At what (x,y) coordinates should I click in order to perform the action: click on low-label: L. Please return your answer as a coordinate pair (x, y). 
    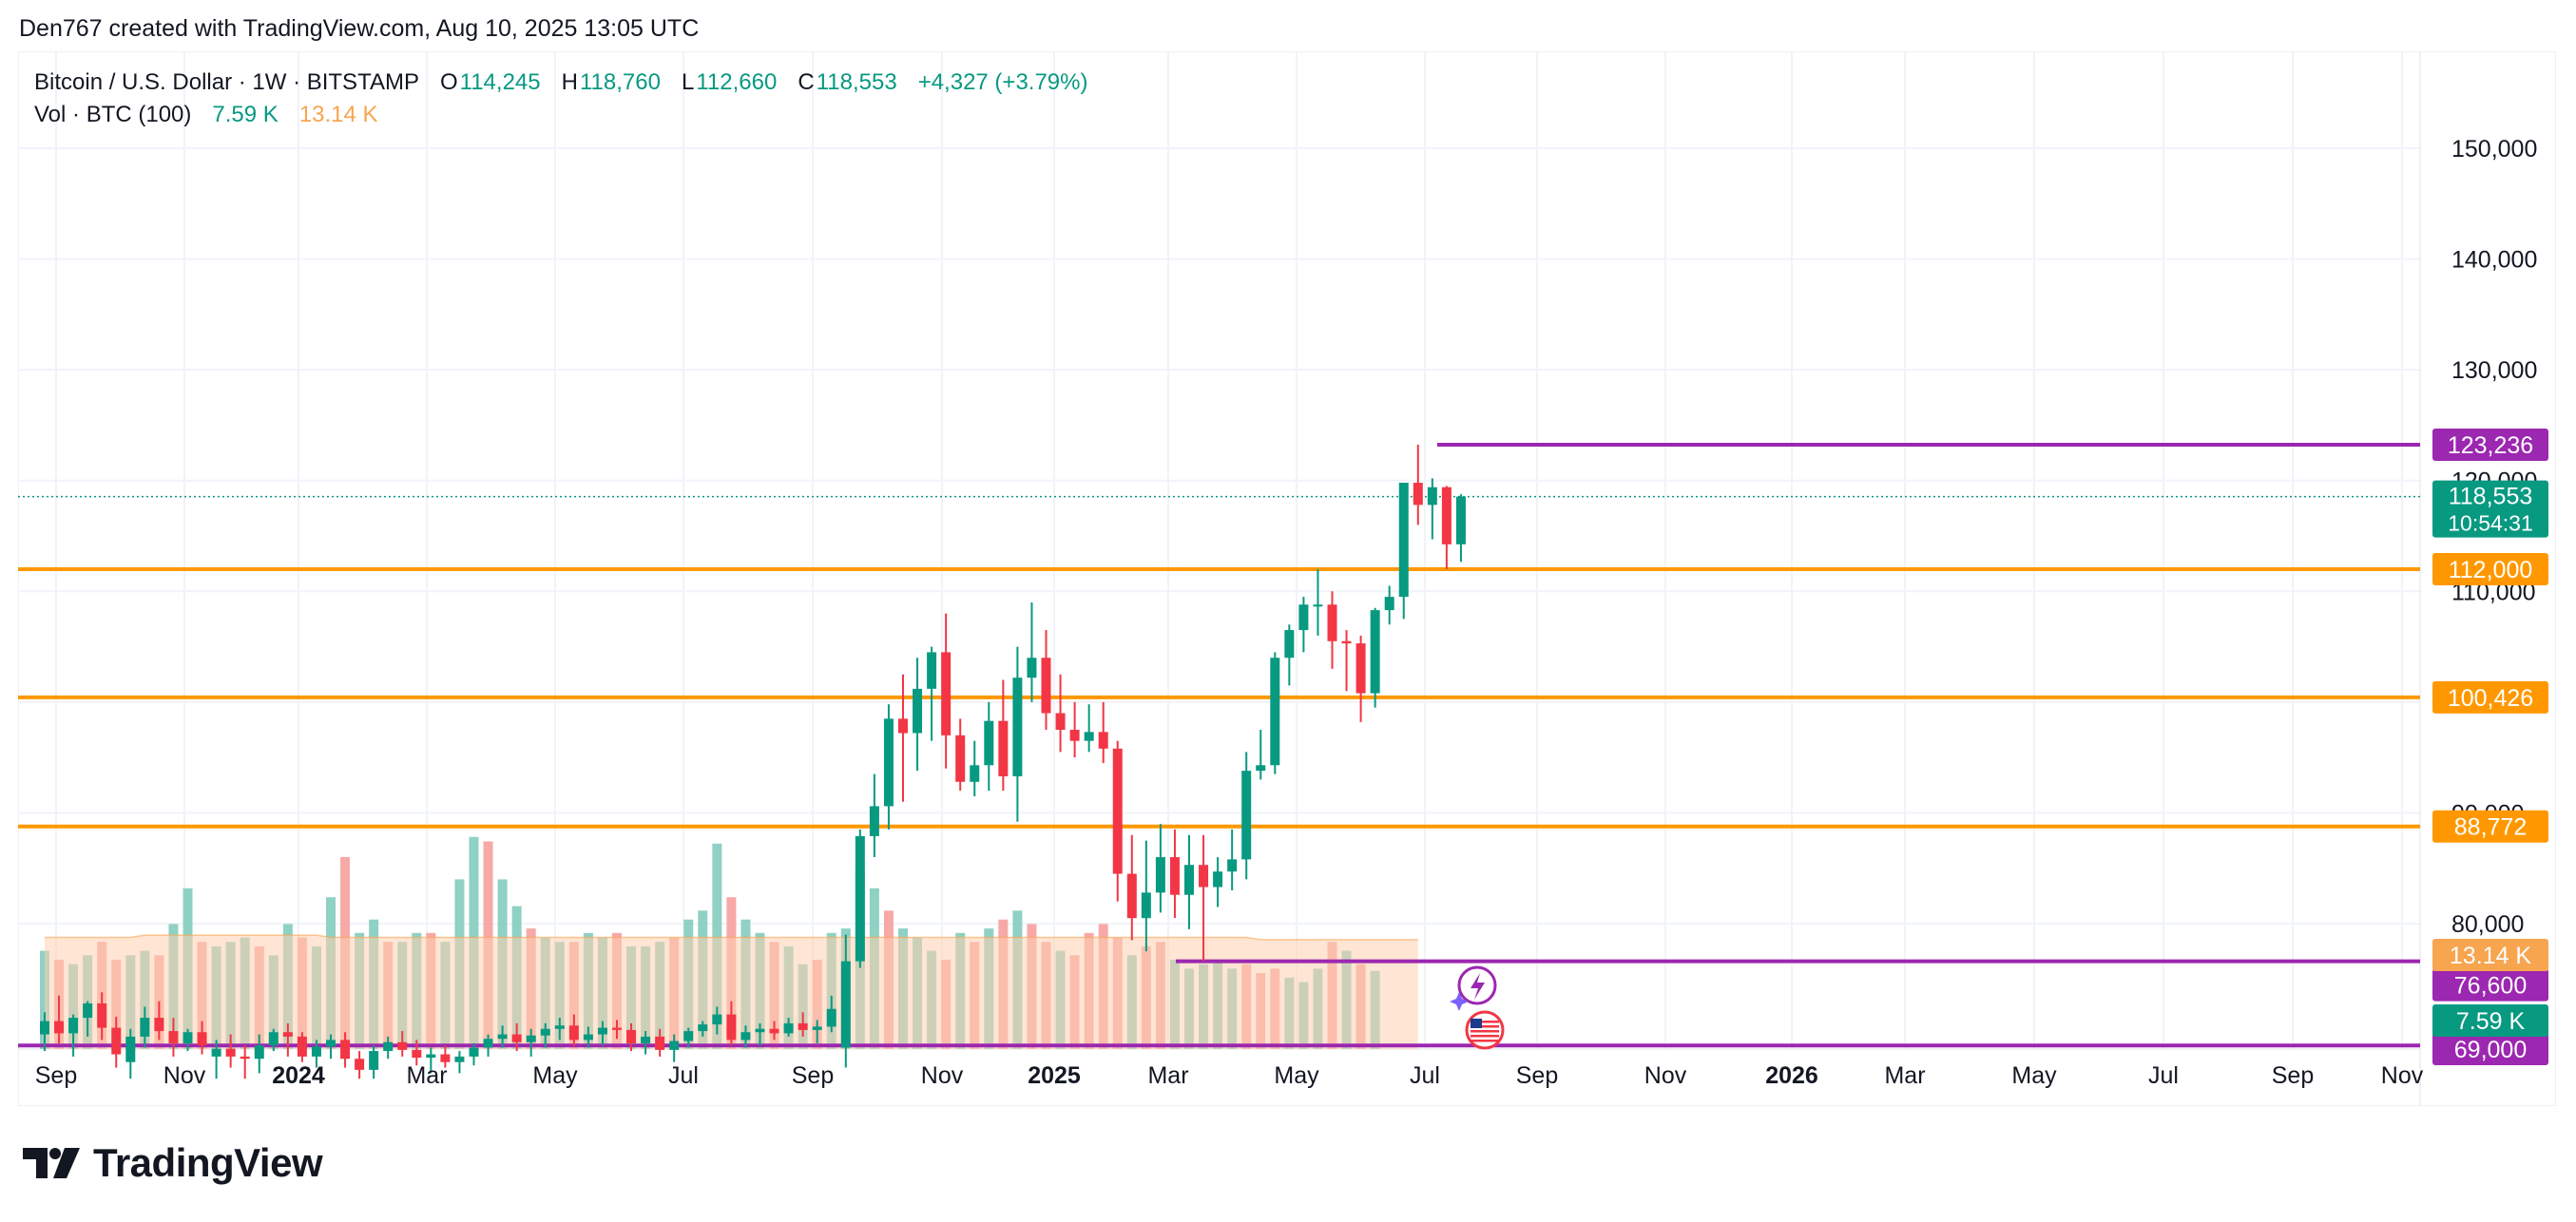
    Looking at the image, I should click on (688, 82).